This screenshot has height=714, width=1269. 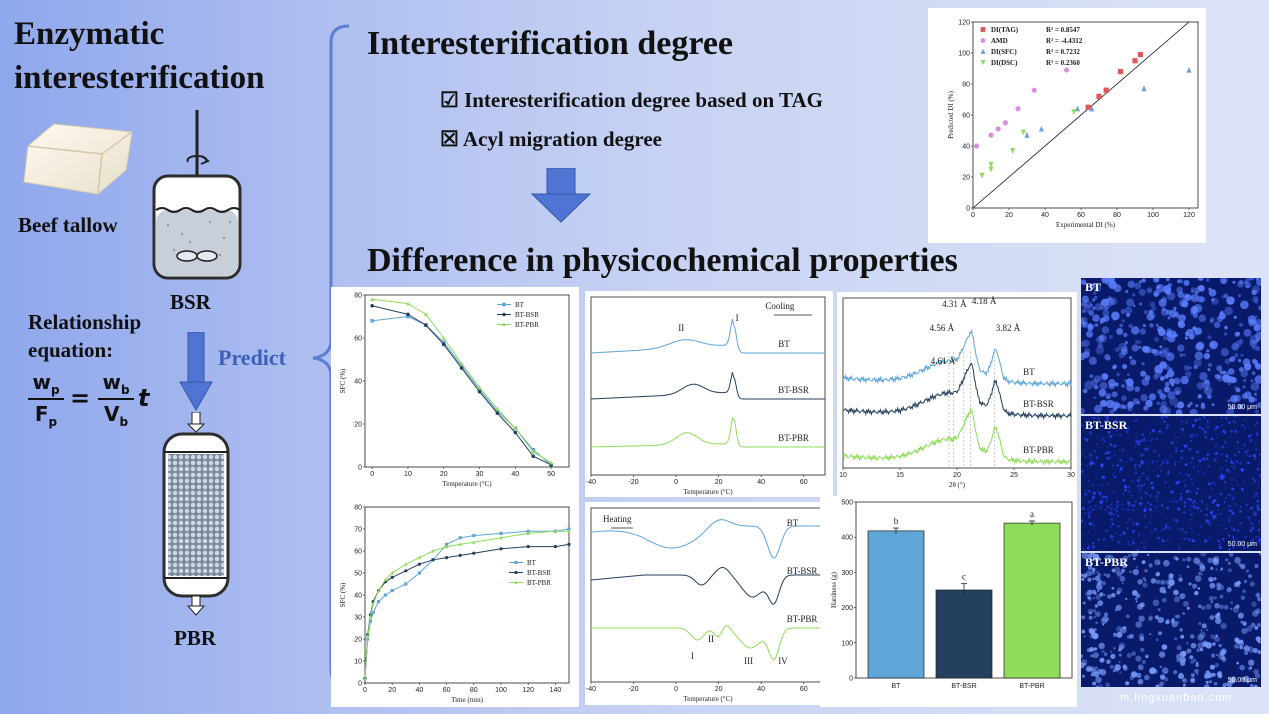 What do you see at coordinates (617, 519) in the screenshot?
I see `annotation-heating: Heating` at bounding box center [617, 519].